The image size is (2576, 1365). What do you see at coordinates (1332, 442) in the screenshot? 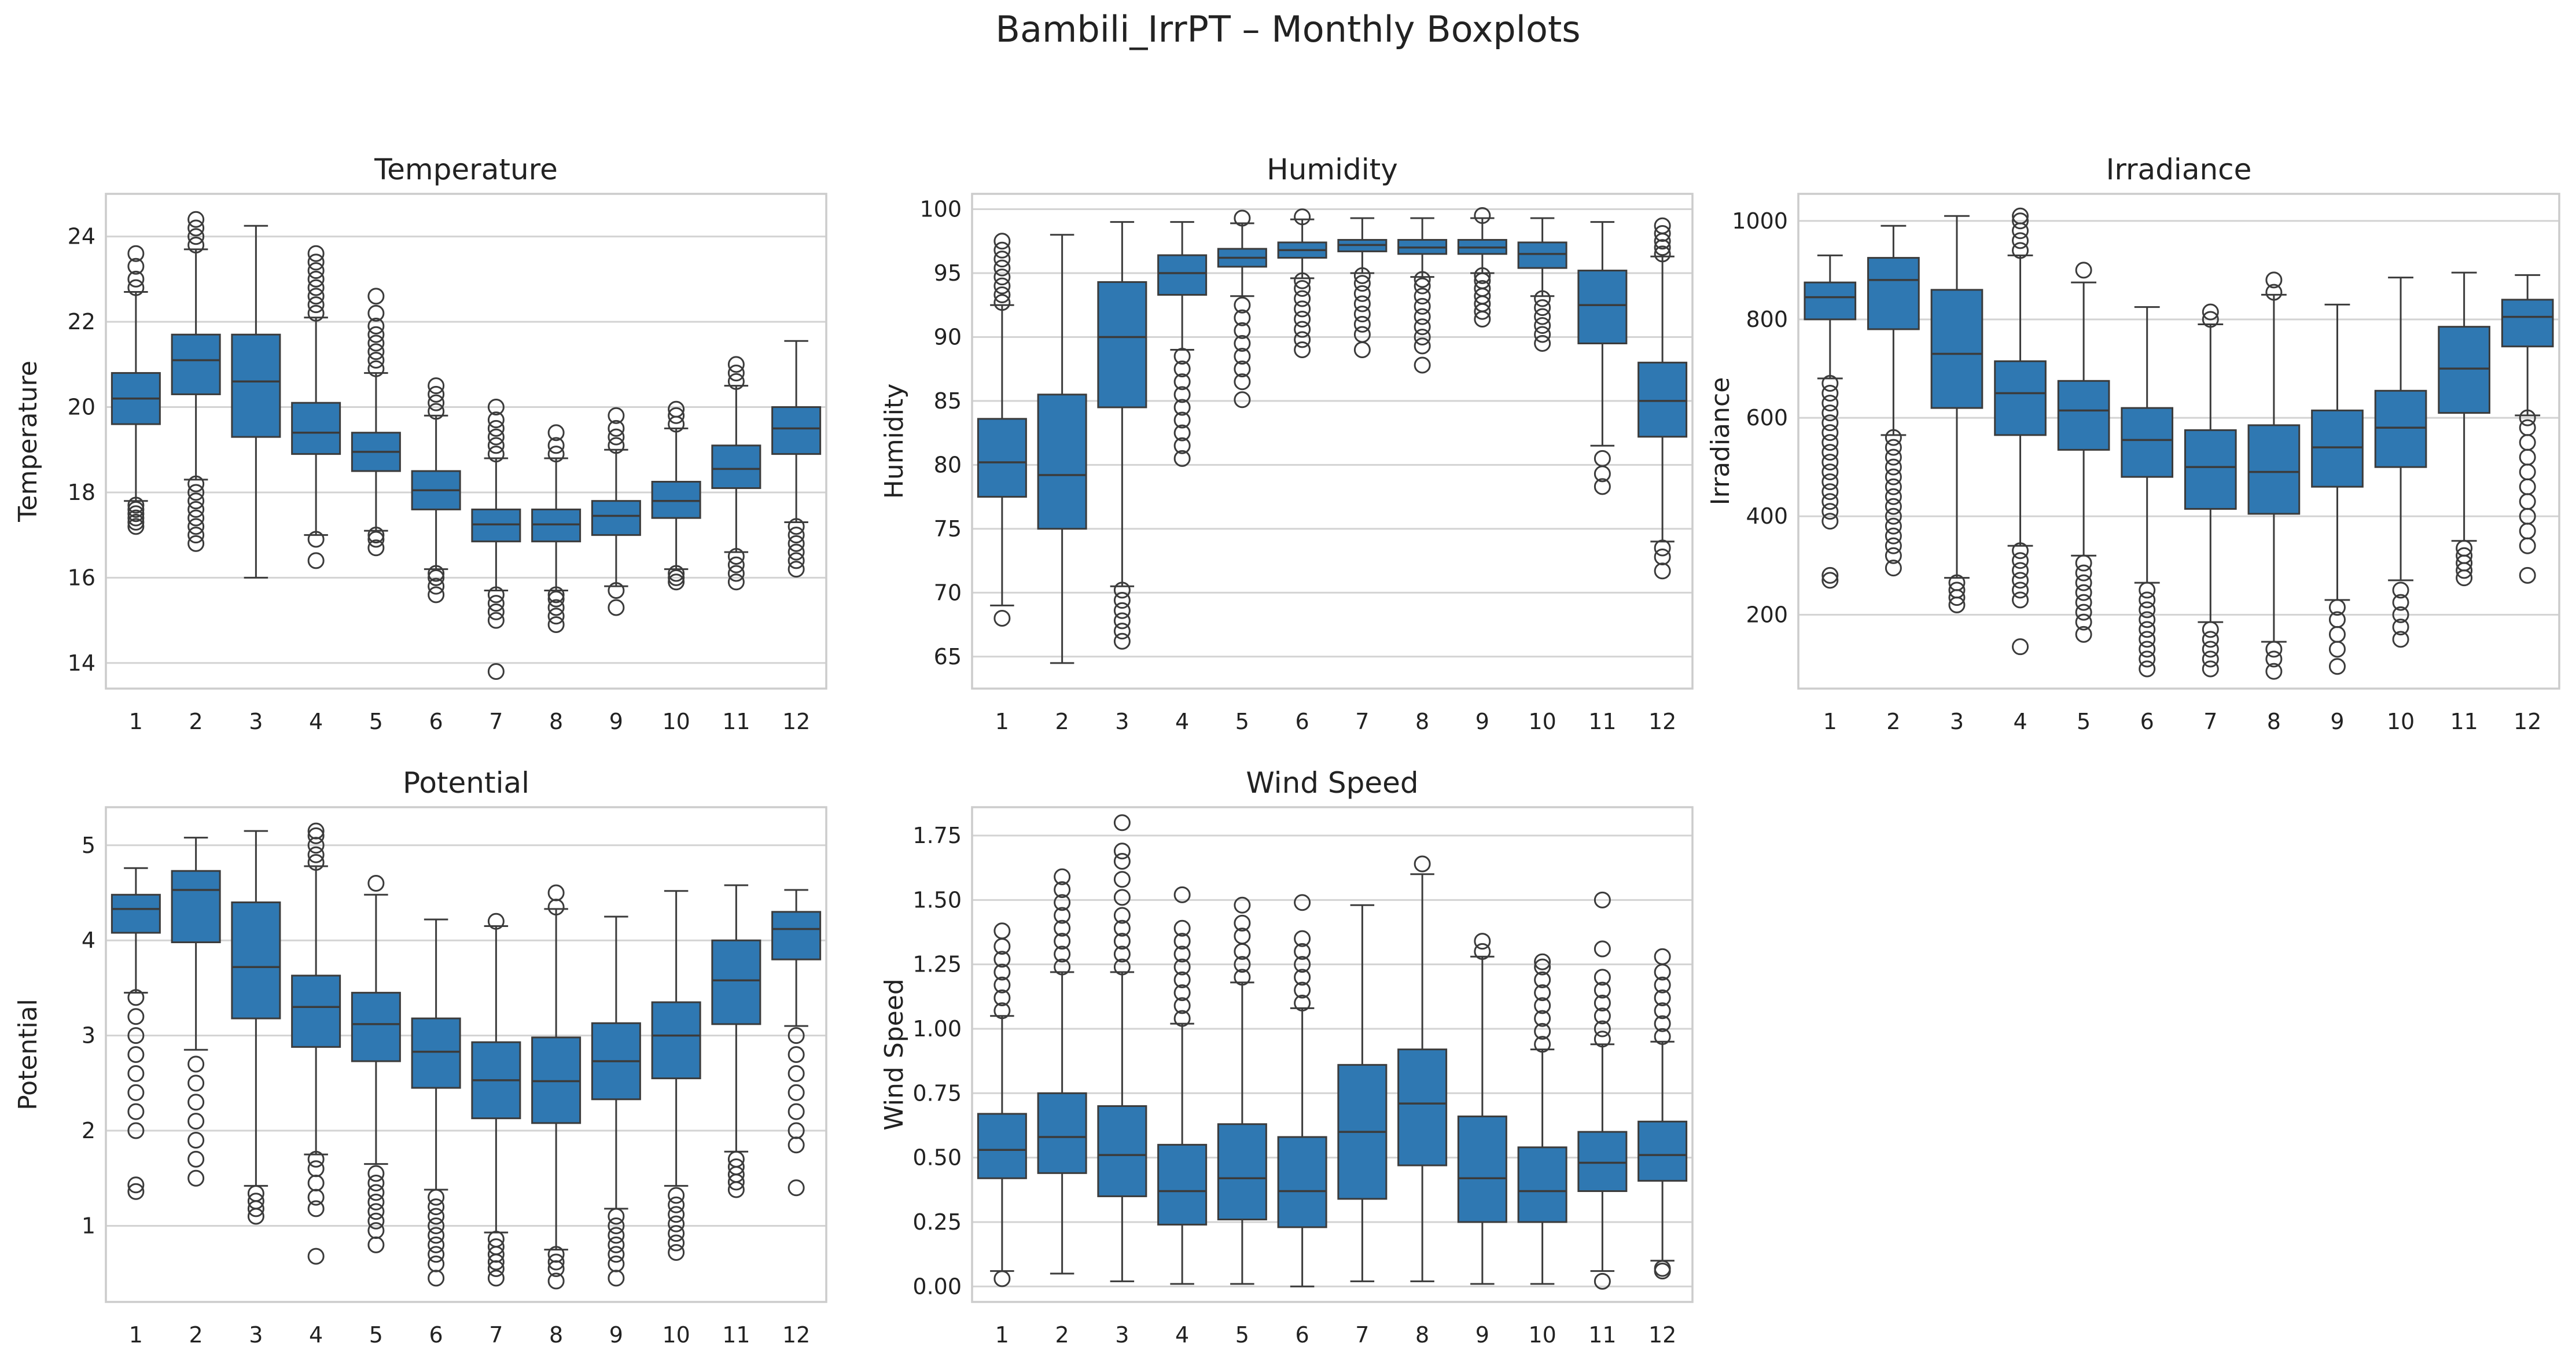
I see `plot-frame` at bounding box center [1332, 442].